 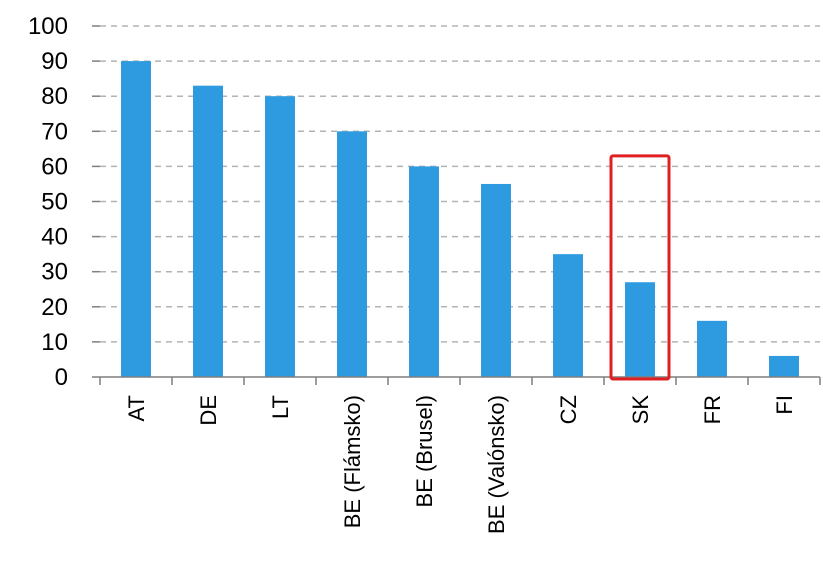 I want to click on x-tick-label: FI, so click(x=784, y=405).